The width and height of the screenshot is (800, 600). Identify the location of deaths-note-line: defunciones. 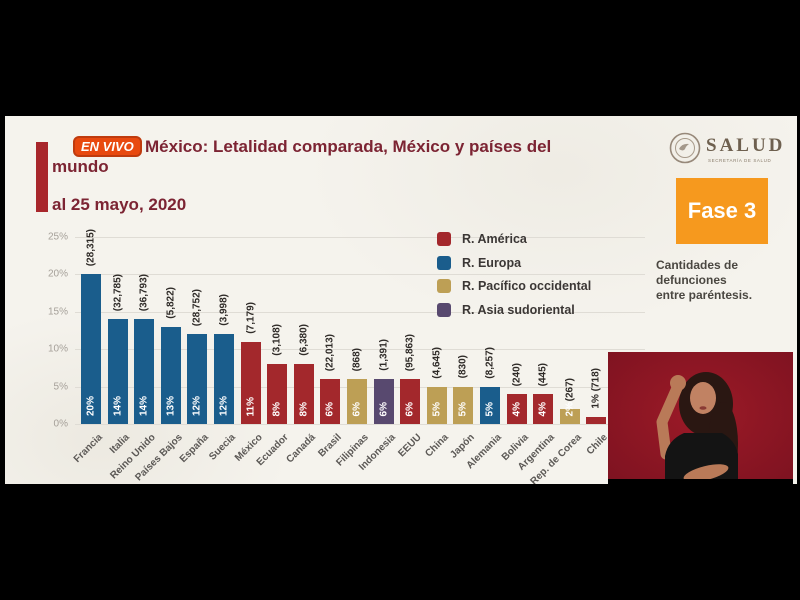
(691, 280).